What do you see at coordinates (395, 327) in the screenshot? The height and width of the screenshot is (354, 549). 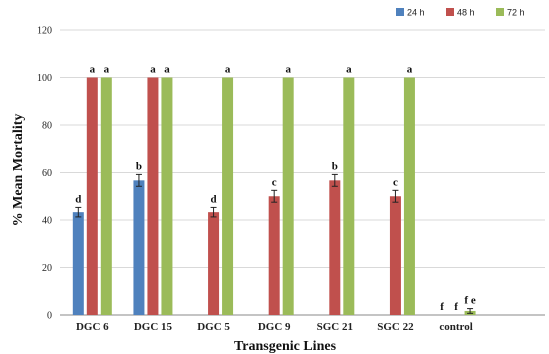 I see `x-category-label: SGC 22` at bounding box center [395, 327].